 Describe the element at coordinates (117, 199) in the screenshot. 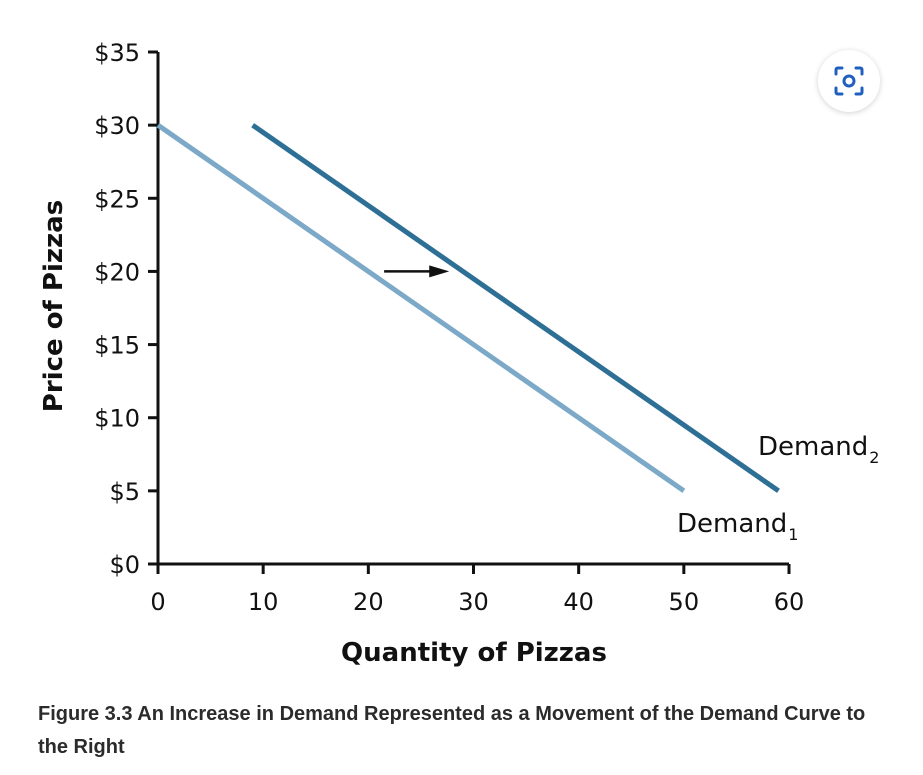

I see `y-tick-label: $25` at that location.